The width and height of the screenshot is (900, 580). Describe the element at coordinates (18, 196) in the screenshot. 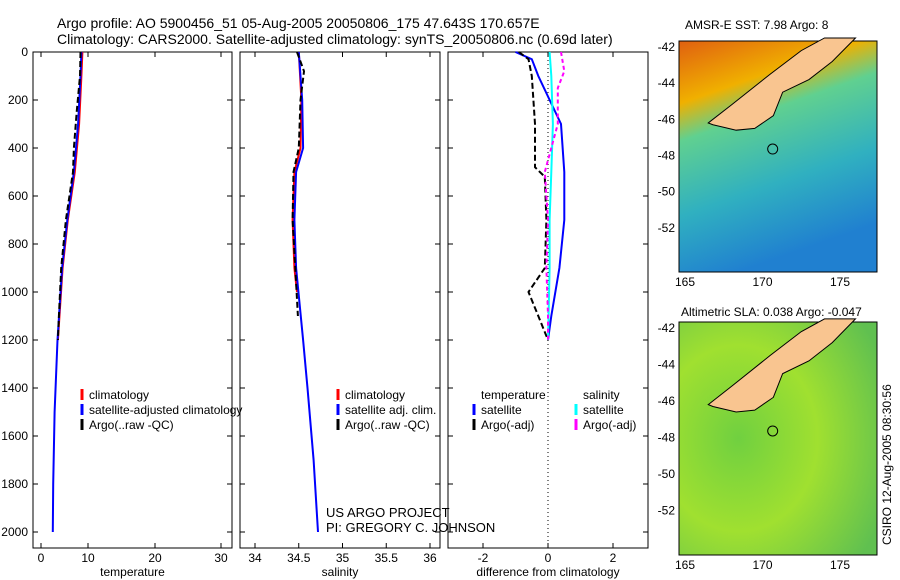

I see `y-tick-label: 600` at that location.